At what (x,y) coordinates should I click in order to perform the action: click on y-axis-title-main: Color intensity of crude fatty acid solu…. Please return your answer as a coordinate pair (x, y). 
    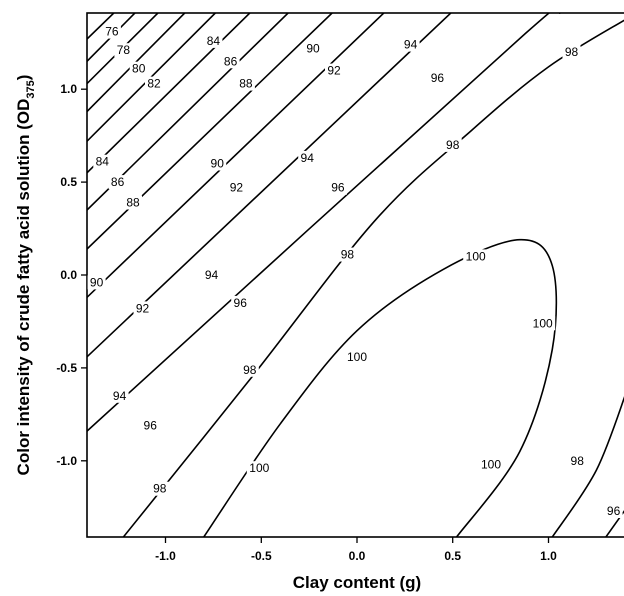
    Looking at the image, I should click on (23, 287).